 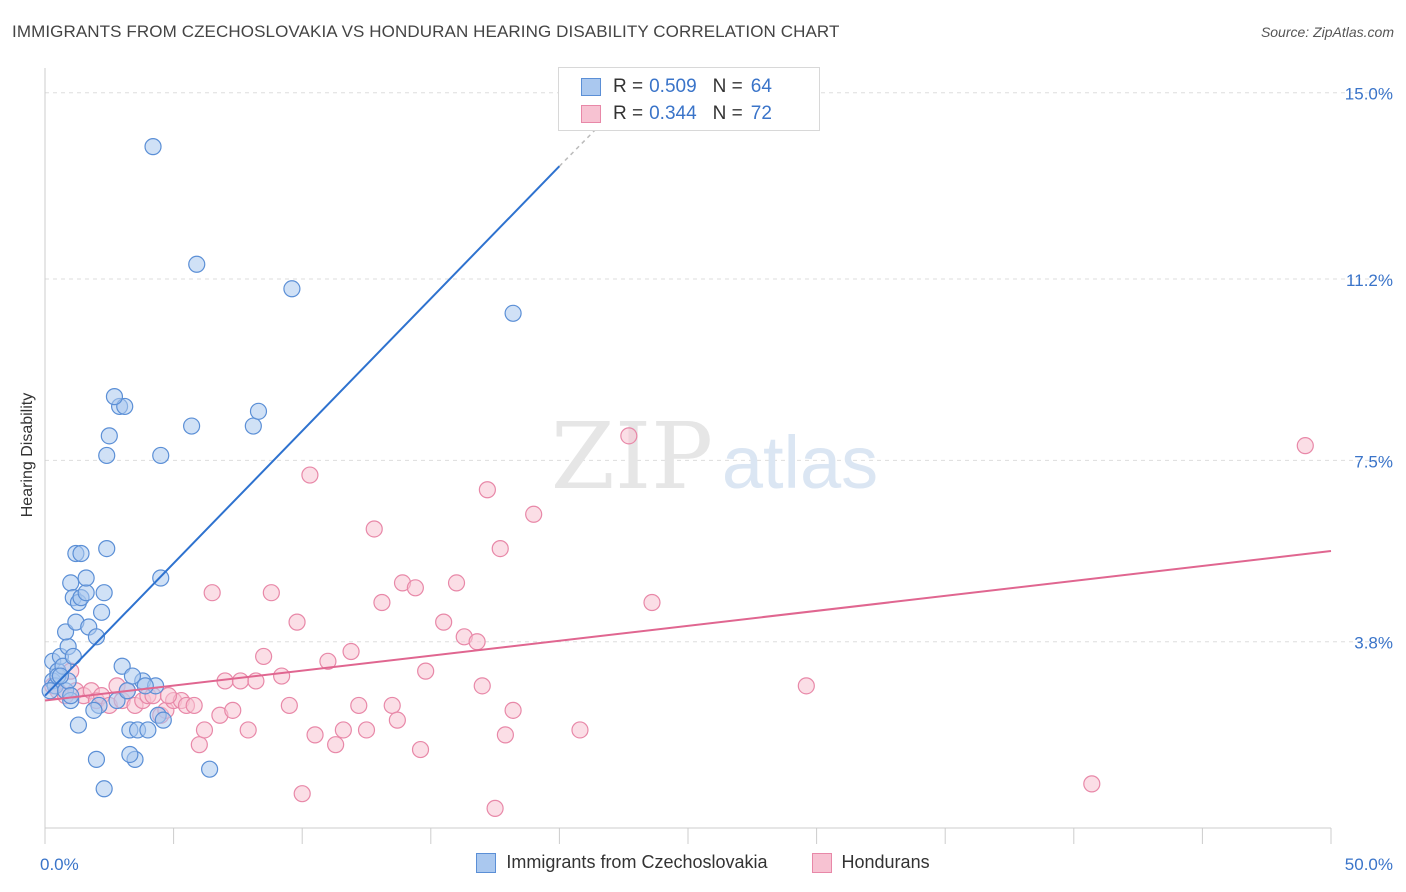 What do you see at coordinates (885, 862) in the screenshot?
I see `legend-label-hondurans: Hondurans` at bounding box center [885, 862].